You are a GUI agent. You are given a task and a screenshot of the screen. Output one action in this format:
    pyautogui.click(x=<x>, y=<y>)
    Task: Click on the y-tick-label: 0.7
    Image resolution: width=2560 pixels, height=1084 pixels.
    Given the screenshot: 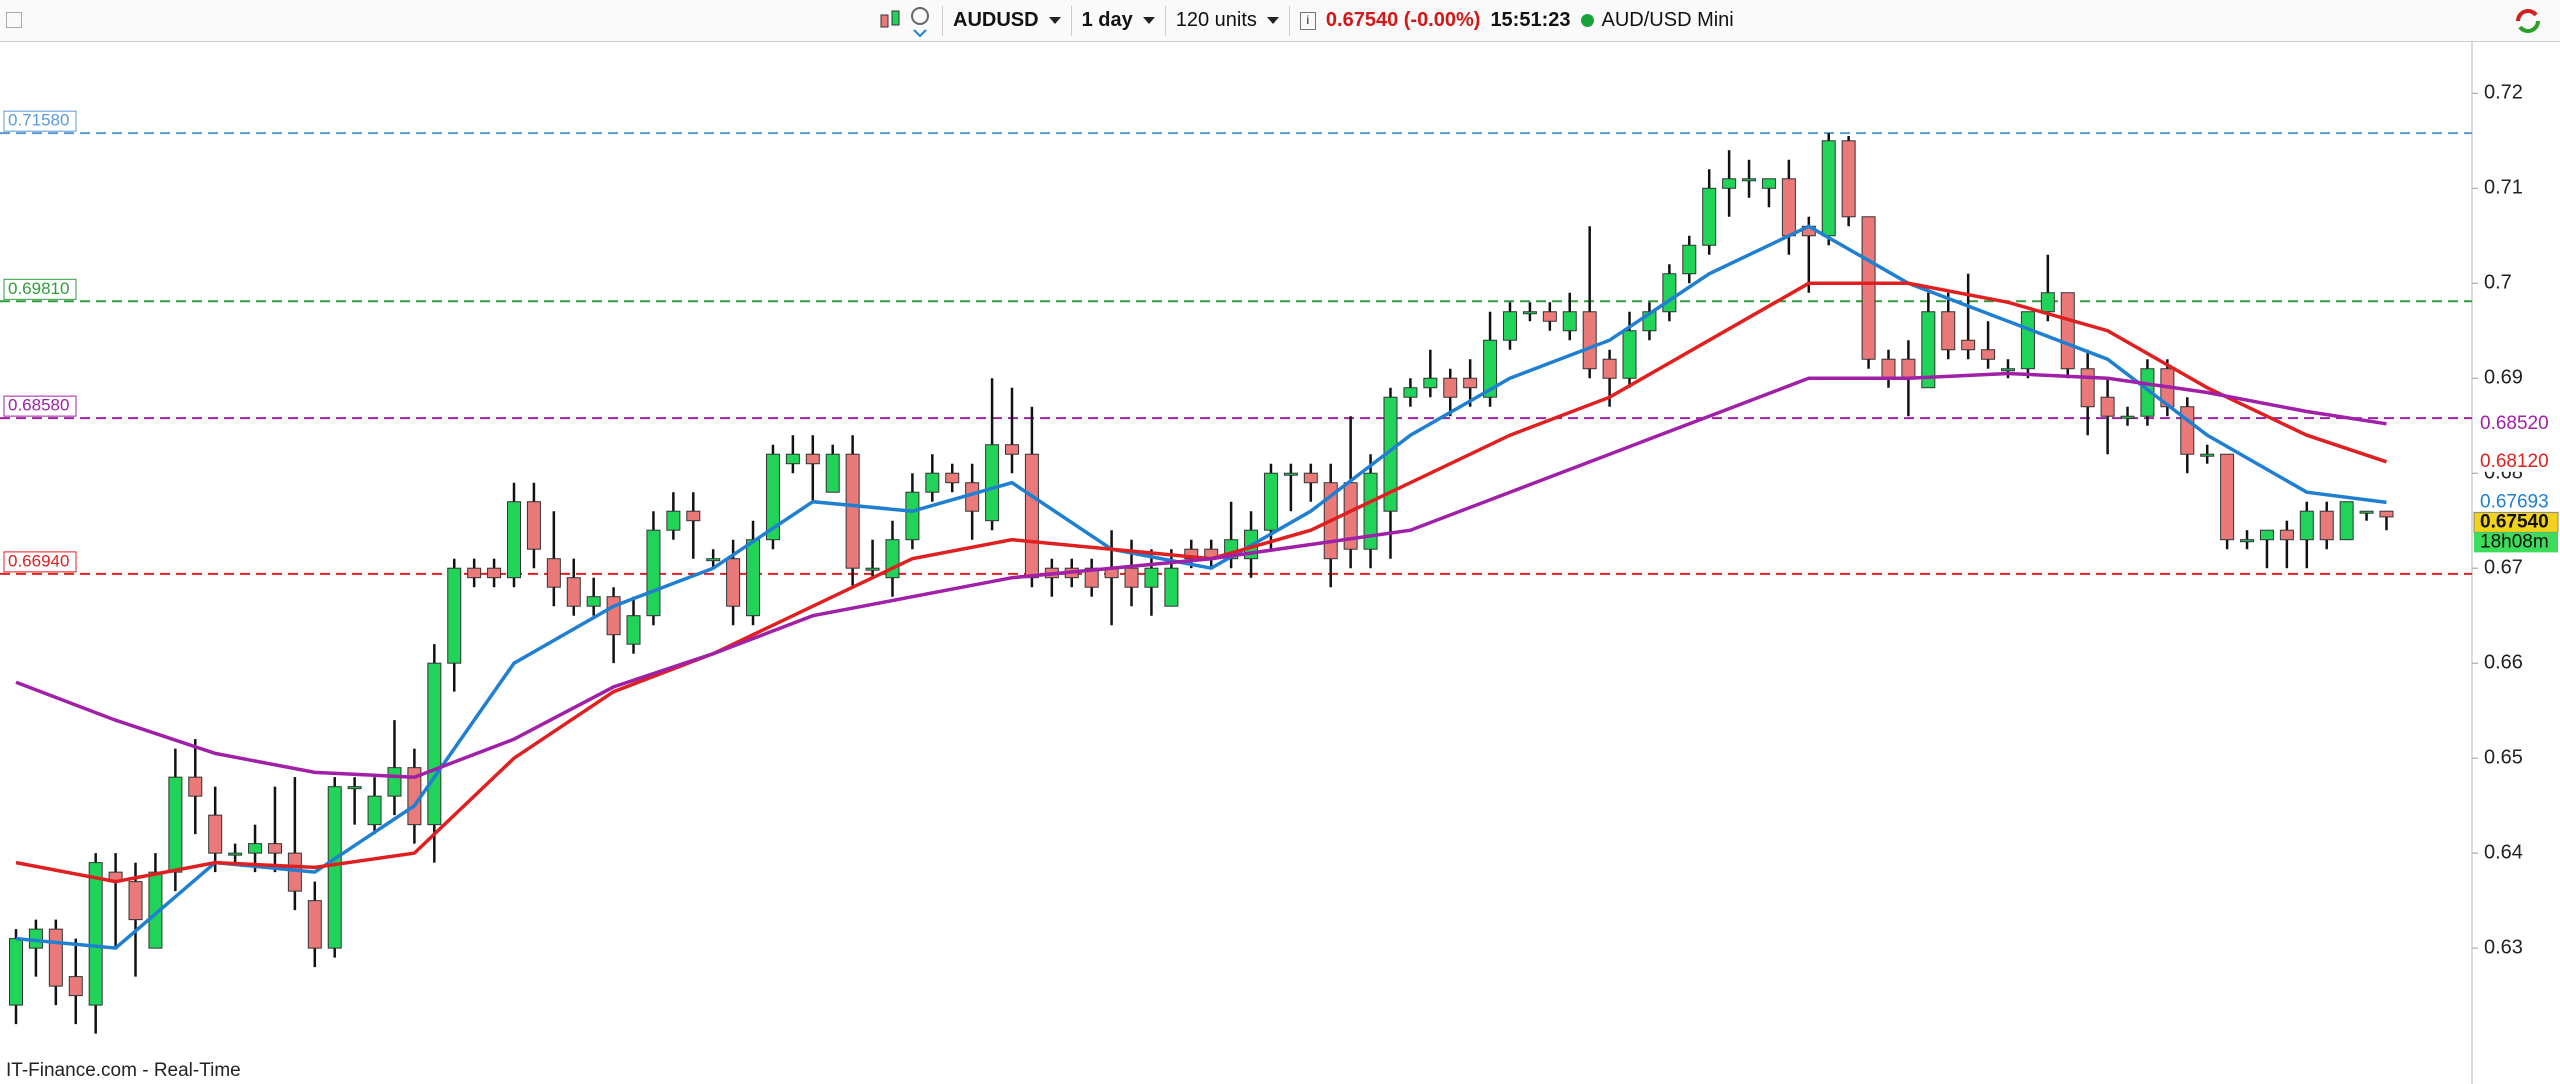 What is the action you would take?
    pyautogui.click(x=2498, y=283)
    